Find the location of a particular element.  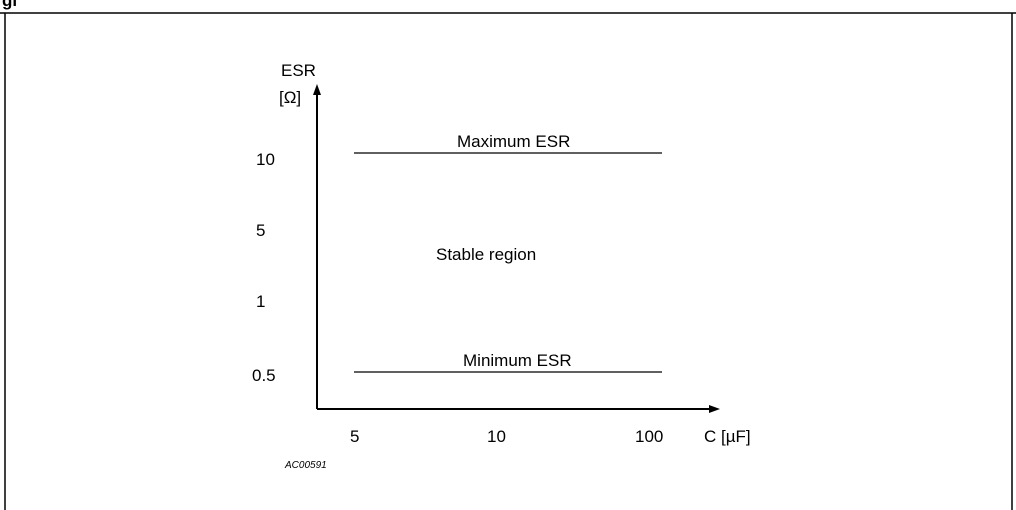

x-tick-label: 5 is located at coordinates (354, 436).